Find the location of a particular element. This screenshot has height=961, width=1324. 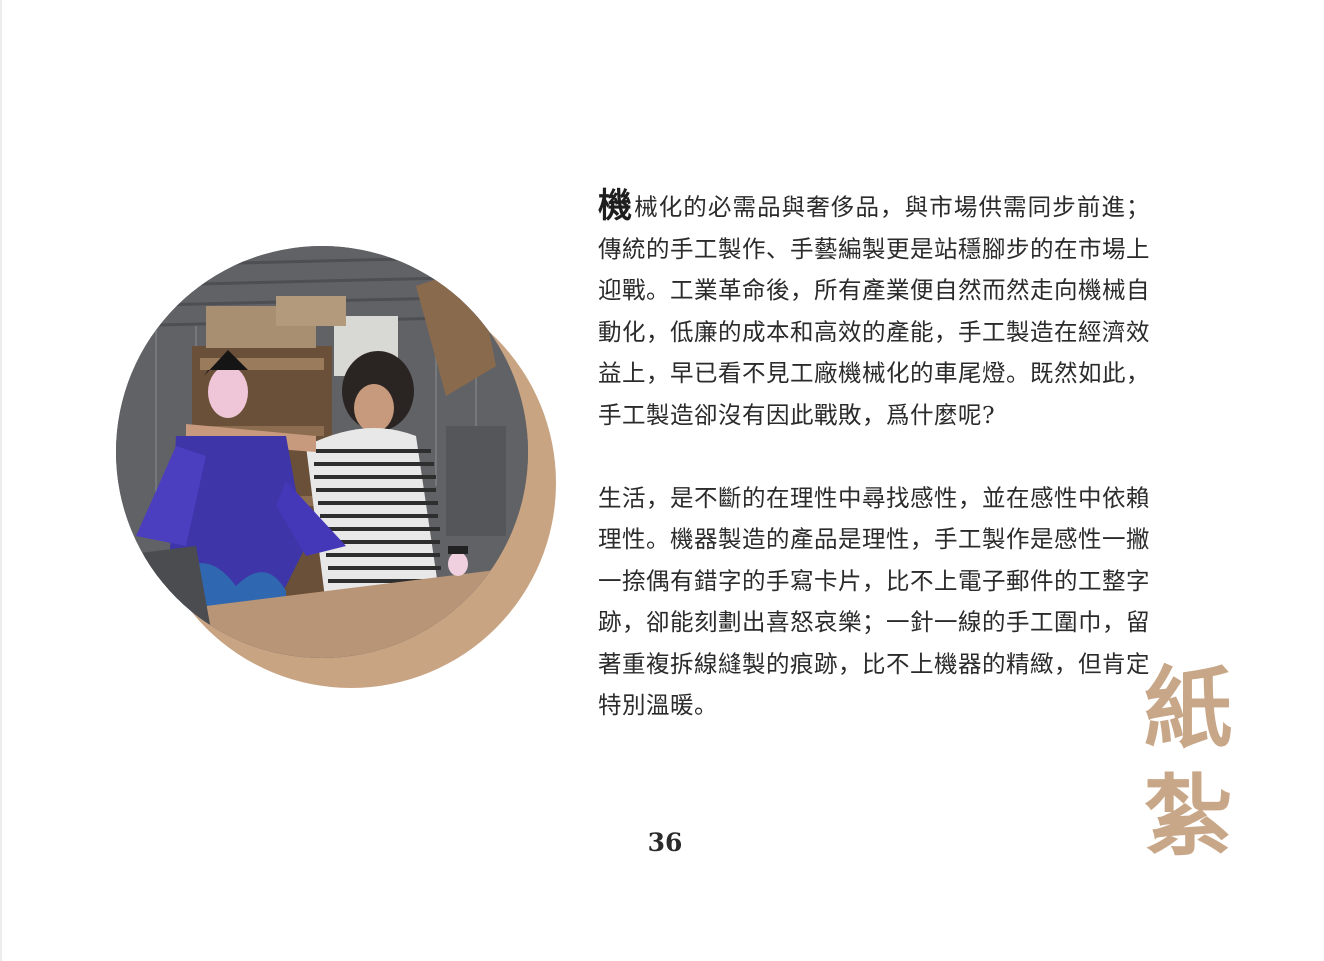

side-title-char-2: 紮 is located at coordinates (1187, 816).